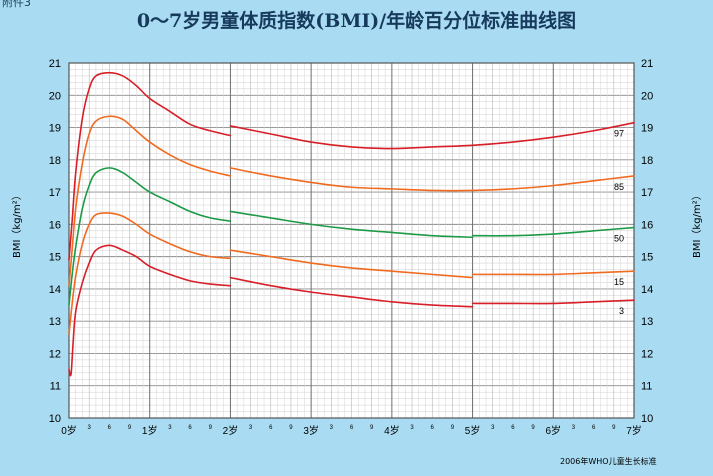 Image resolution: width=713 pixels, height=476 pixels. Describe the element at coordinates (647, 419) in the screenshot. I see `y-tick-label-right: 10` at that location.